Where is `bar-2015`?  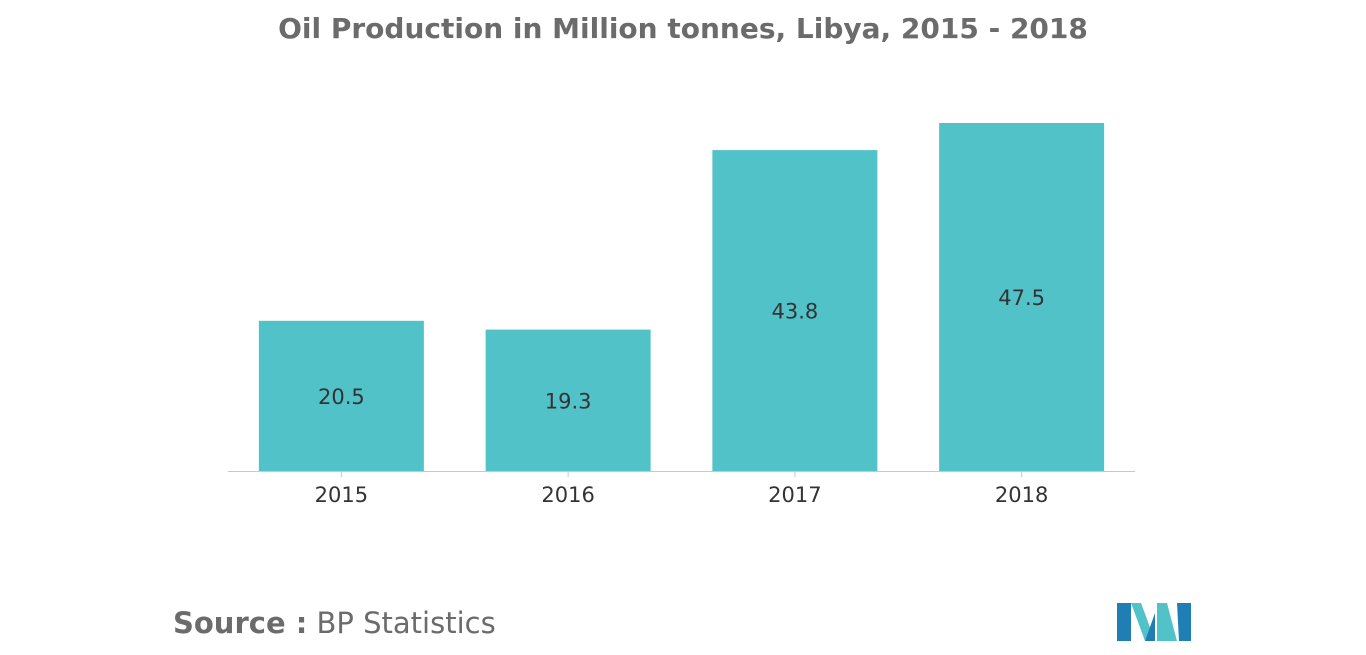
bar-2015 is located at coordinates (341, 395).